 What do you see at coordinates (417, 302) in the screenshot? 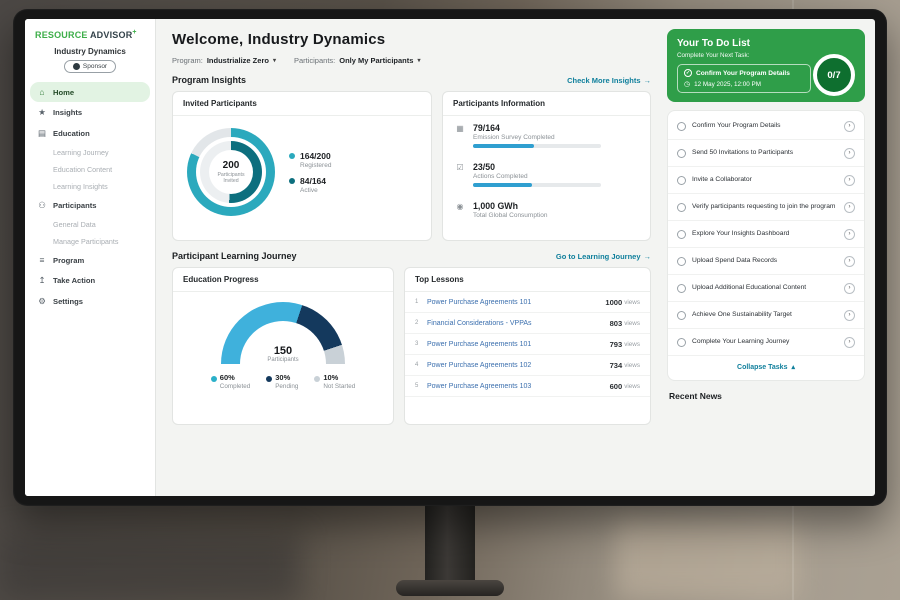
I see `lesson-rank: 1` at bounding box center [417, 302].